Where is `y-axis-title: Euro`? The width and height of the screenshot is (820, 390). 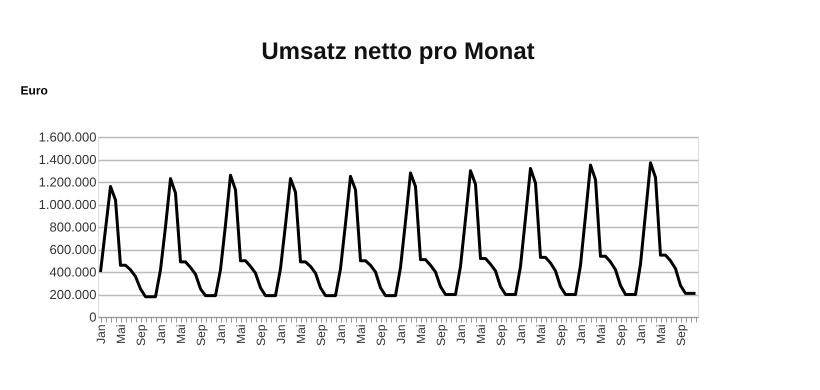 y-axis-title: Euro is located at coordinates (34, 91).